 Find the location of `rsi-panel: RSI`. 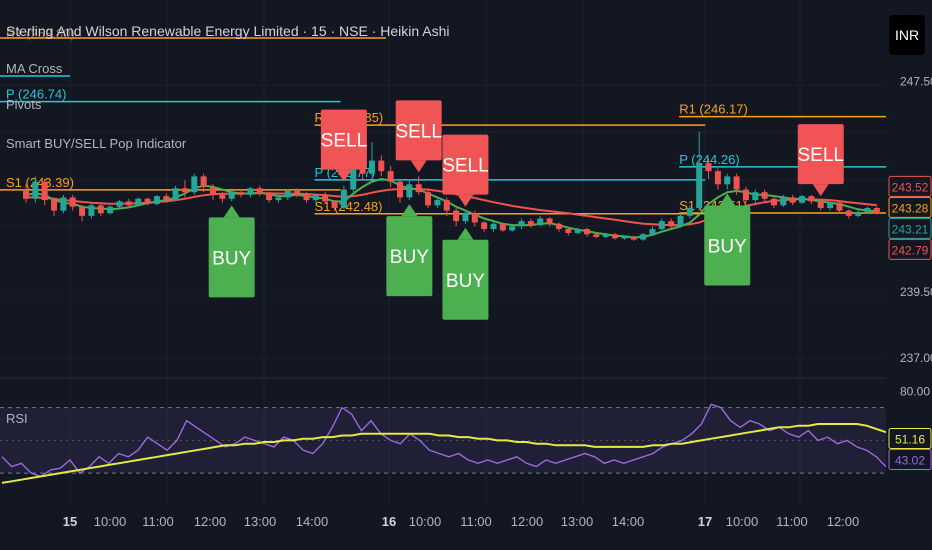

rsi-panel: RSI is located at coordinates (443, 443).